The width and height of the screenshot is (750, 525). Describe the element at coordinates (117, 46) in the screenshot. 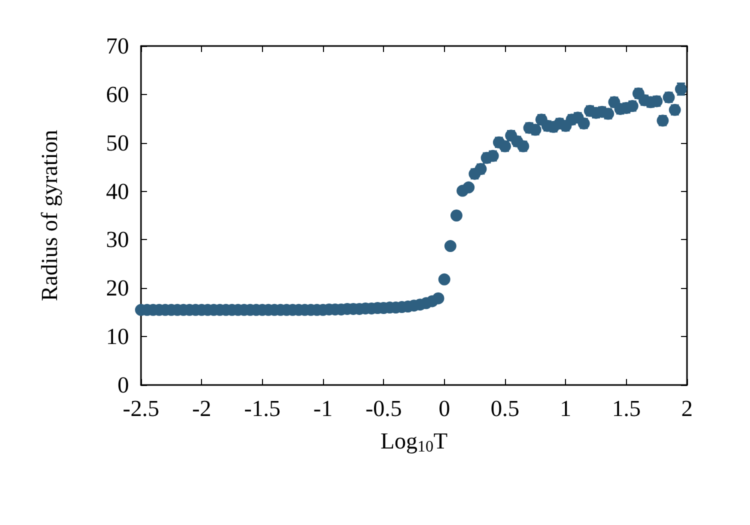

I see `y-tick-label: 70` at that location.